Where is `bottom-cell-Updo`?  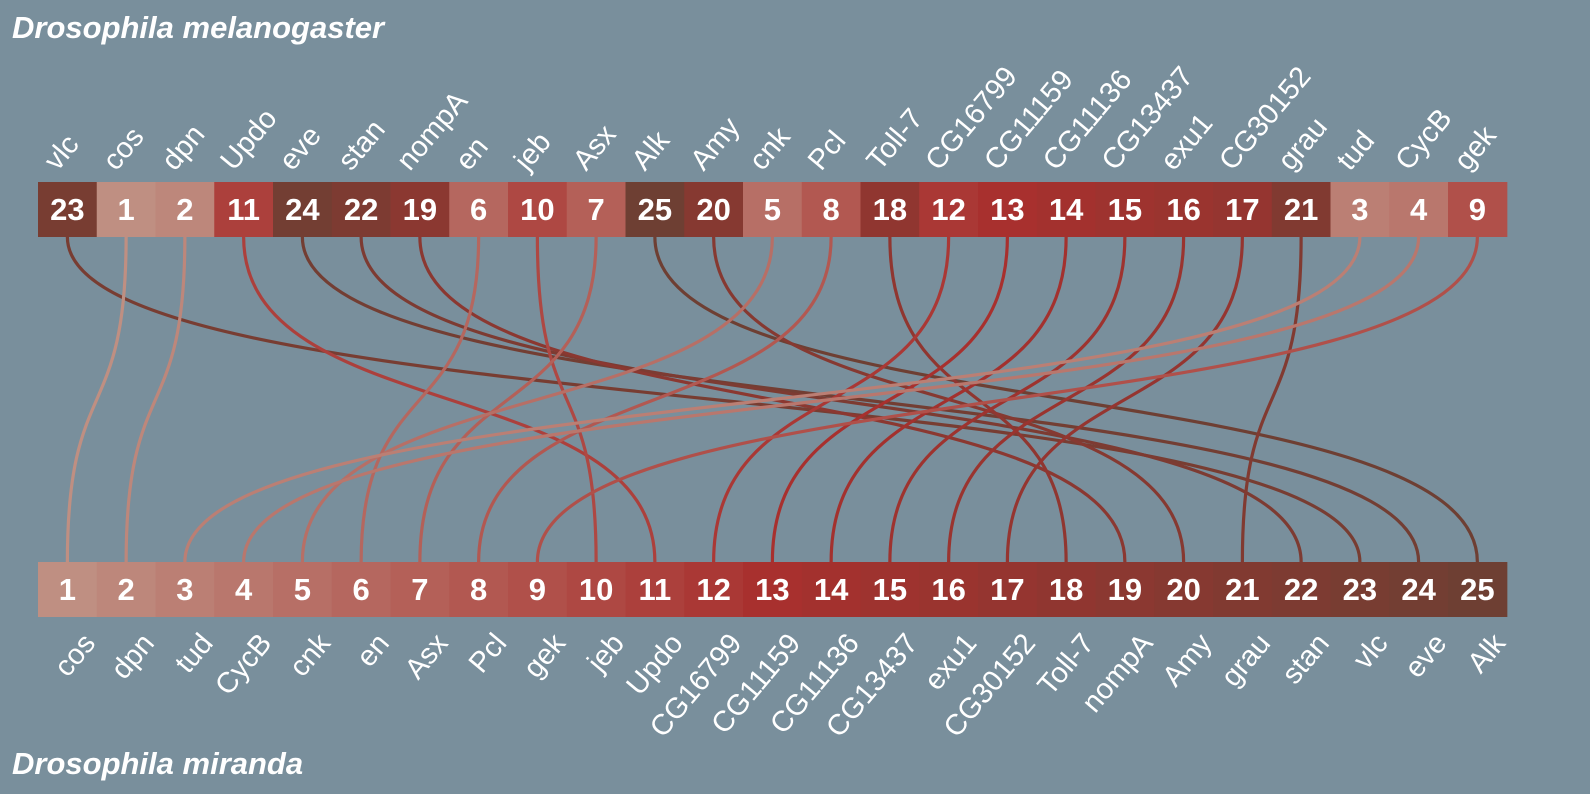
bottom-cell-Updo is located at coordinates (655, 589).